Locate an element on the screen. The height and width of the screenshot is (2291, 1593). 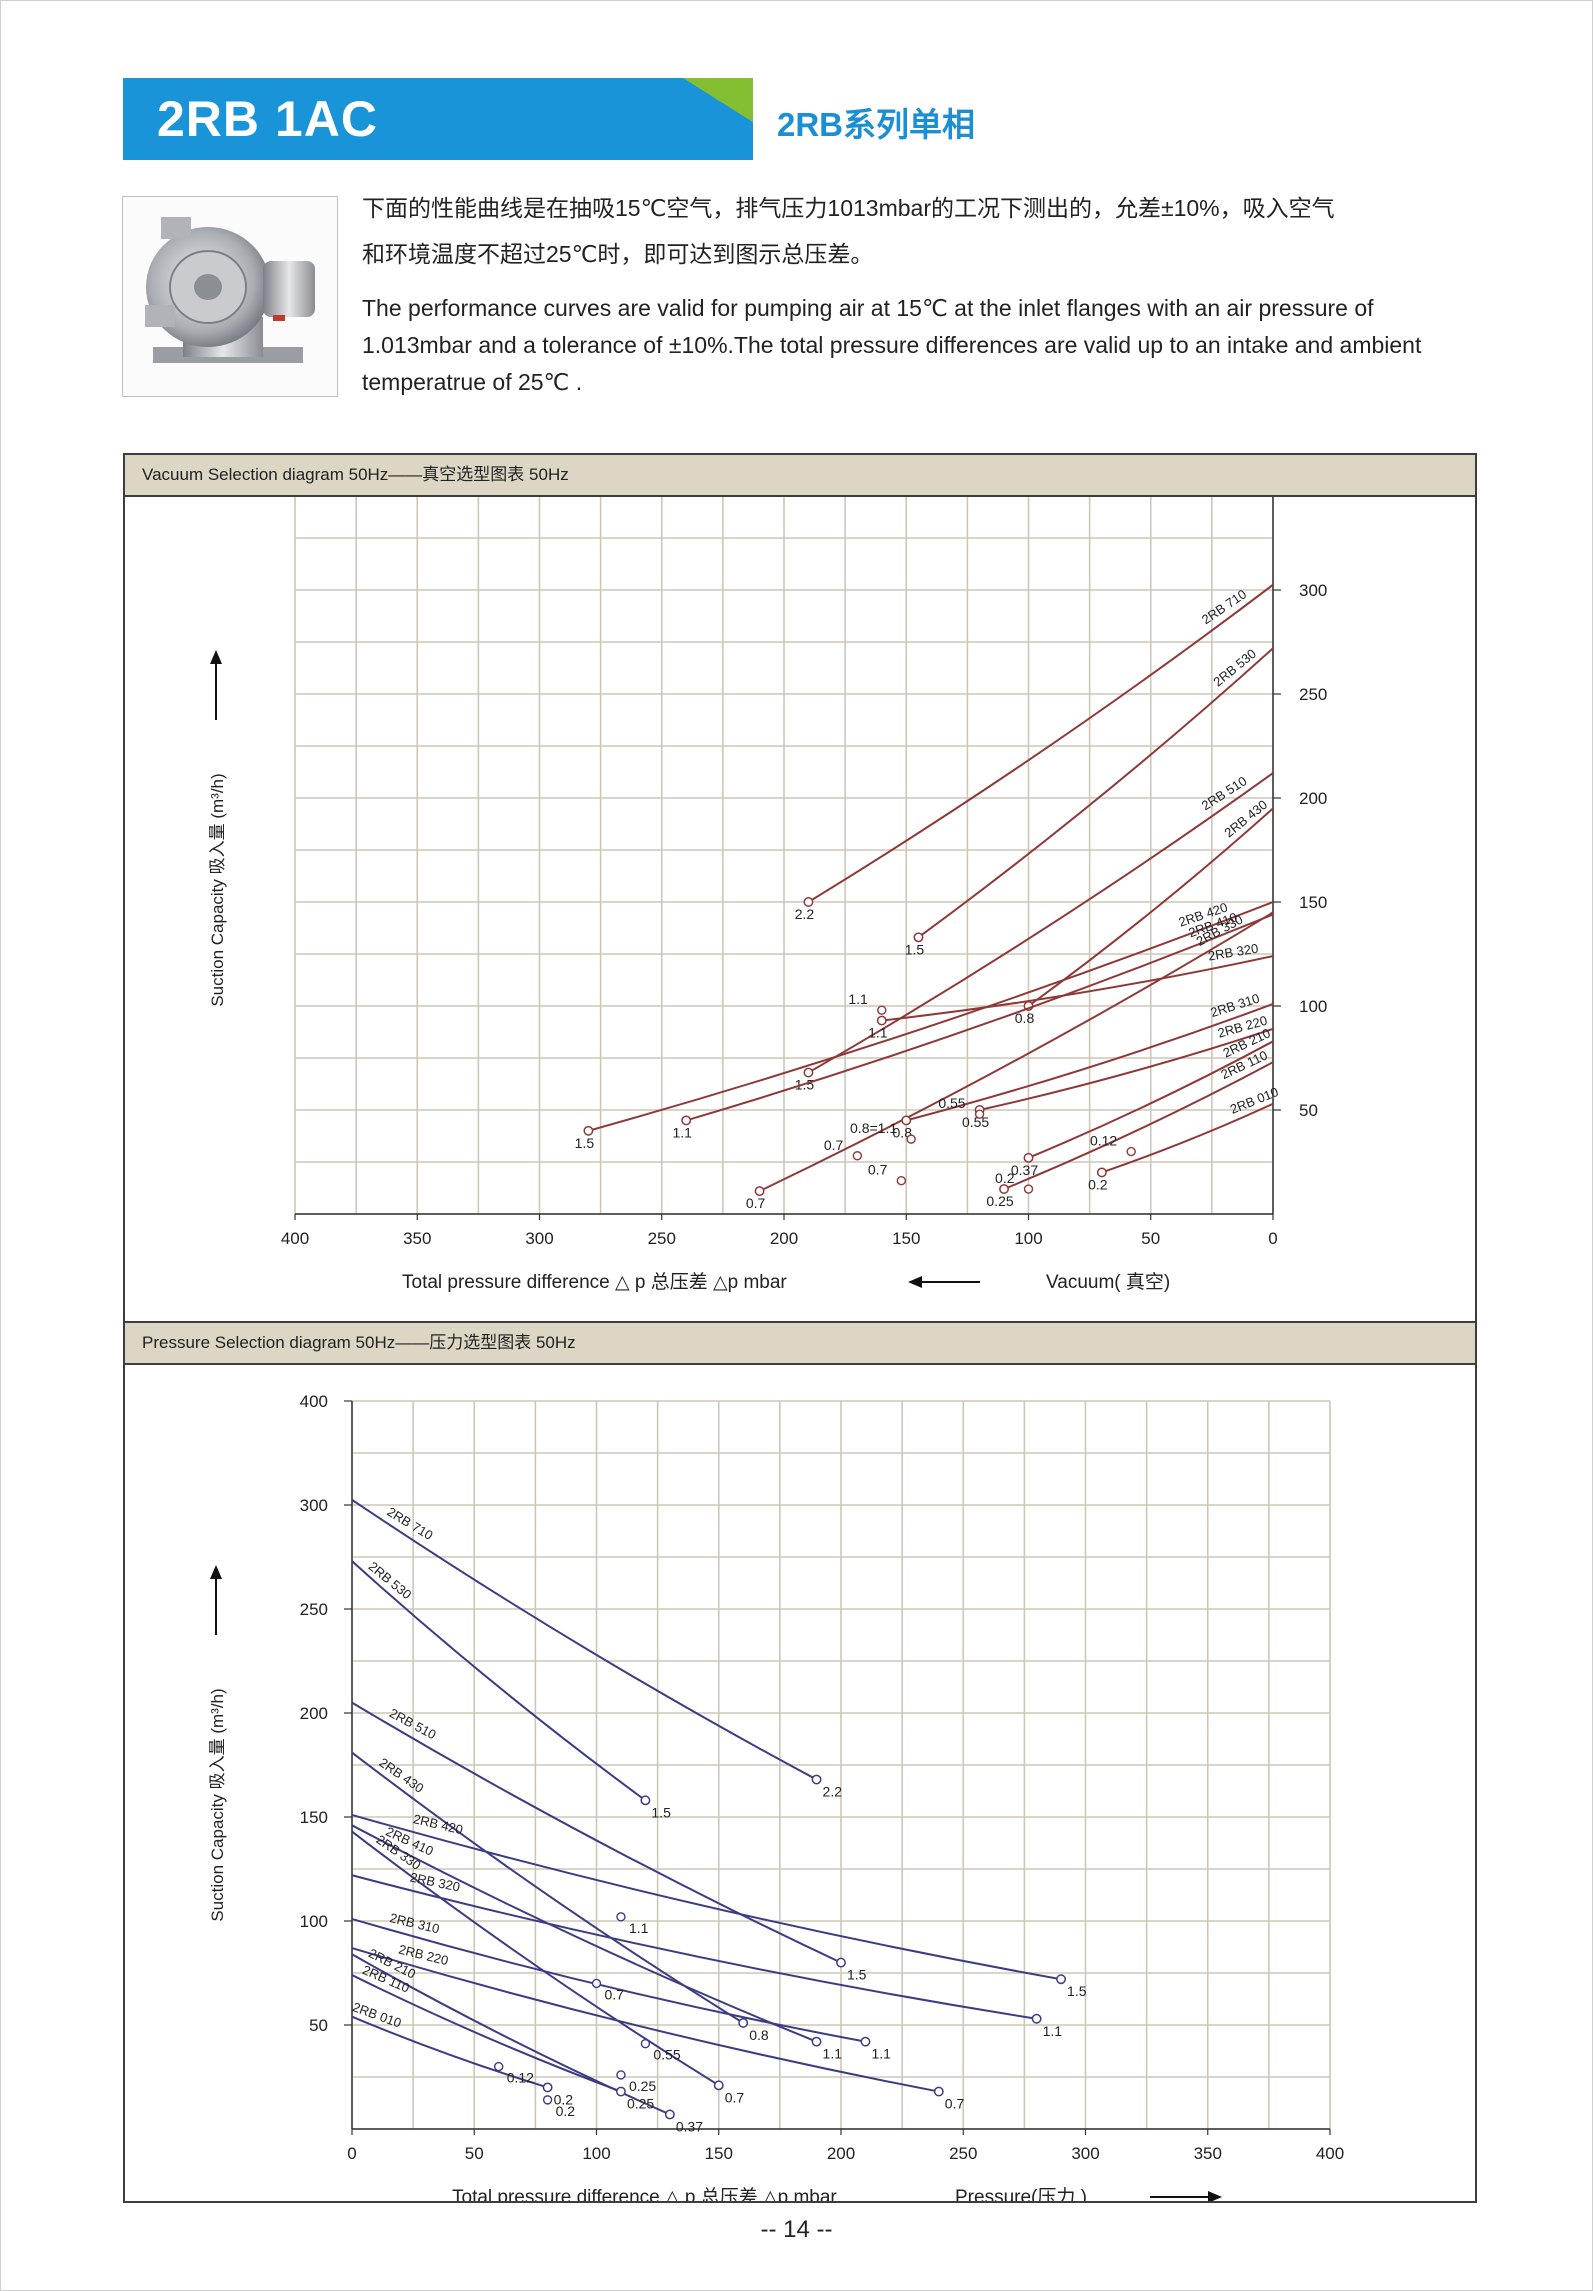
pressure-mid-point is located at coordinates (621, 1917).